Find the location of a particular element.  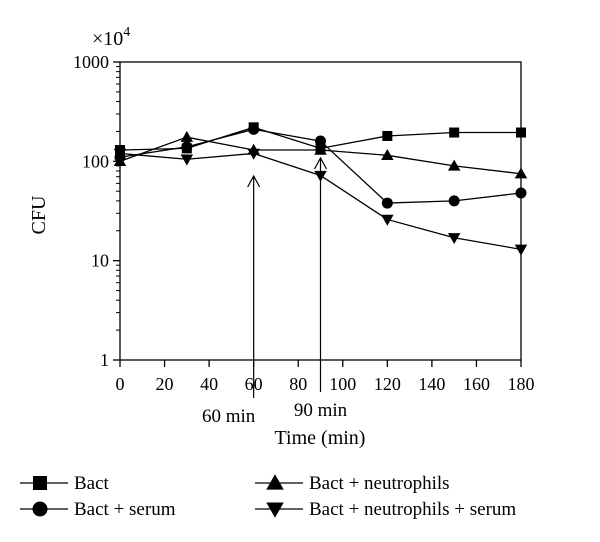

x-tick-label: 20 is located at coordinates (165, 384).